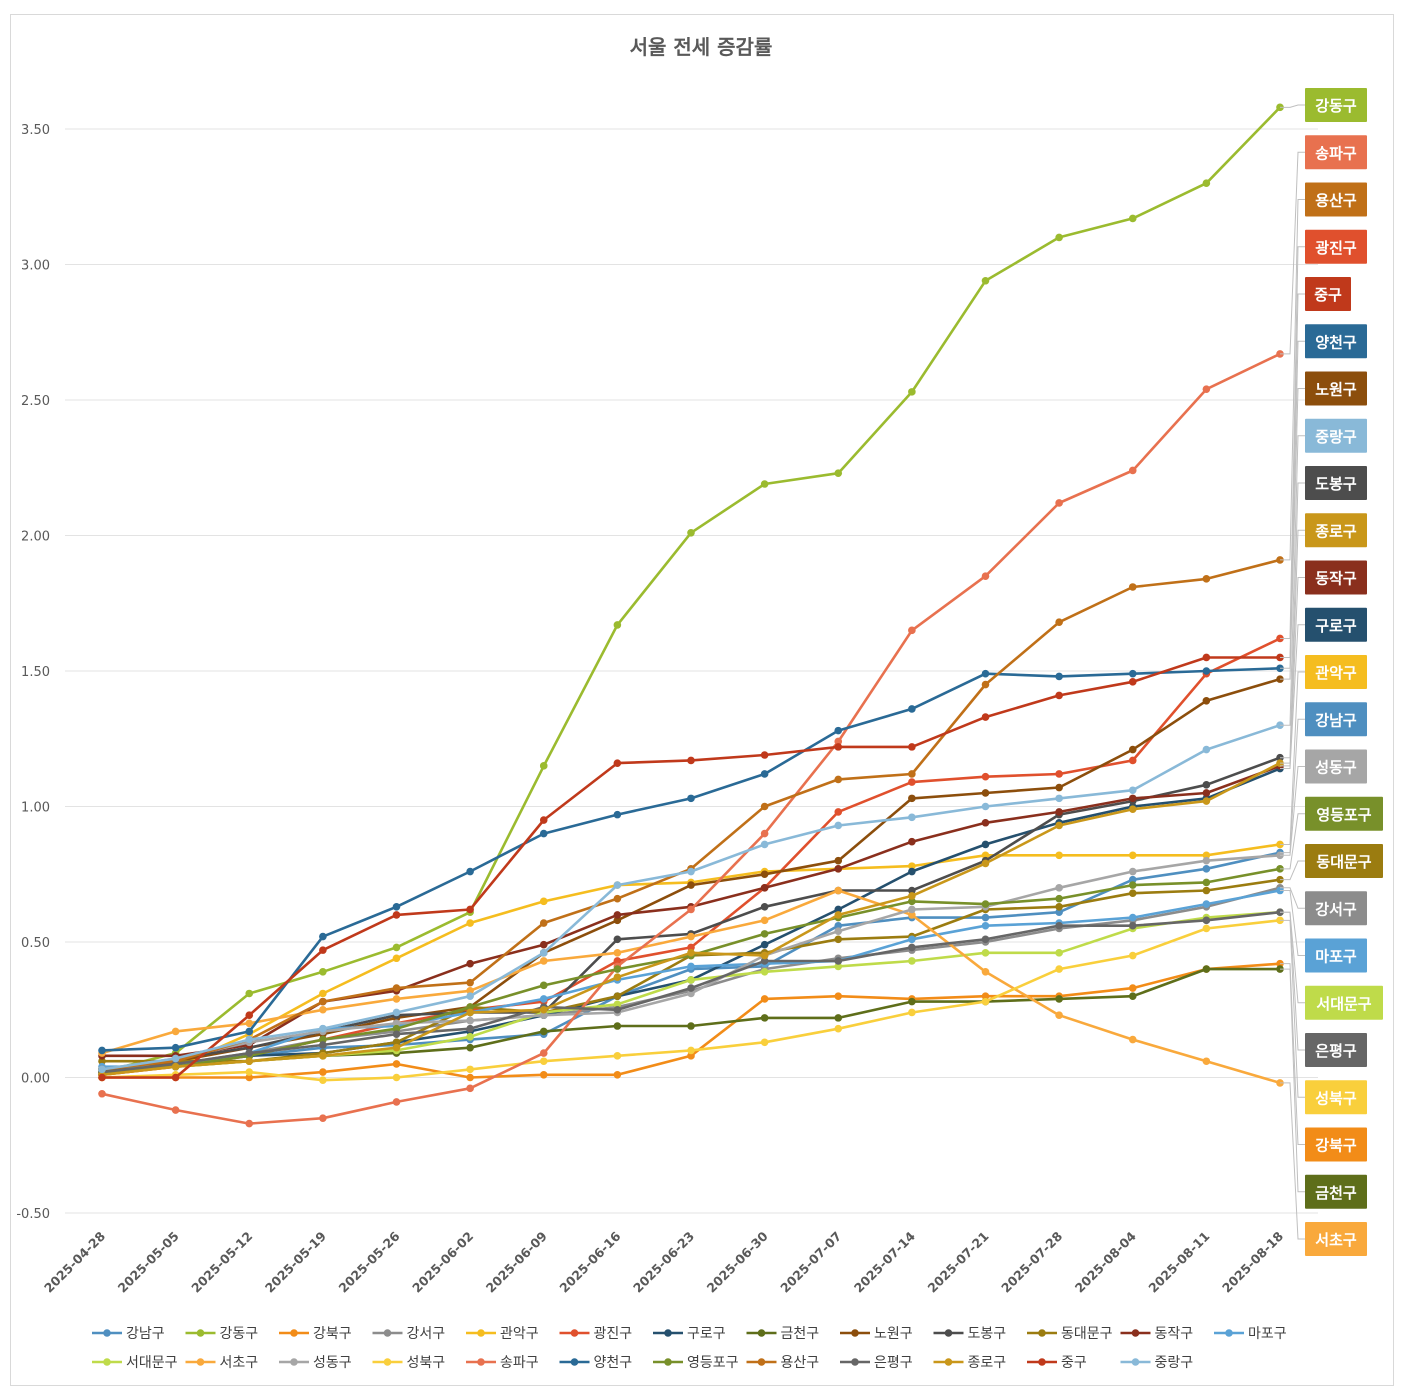  What do you see at coordinates (1336, 1146) in the screenshot?
I see `end-label: 강북구` at bounding box center [1336, 1146].